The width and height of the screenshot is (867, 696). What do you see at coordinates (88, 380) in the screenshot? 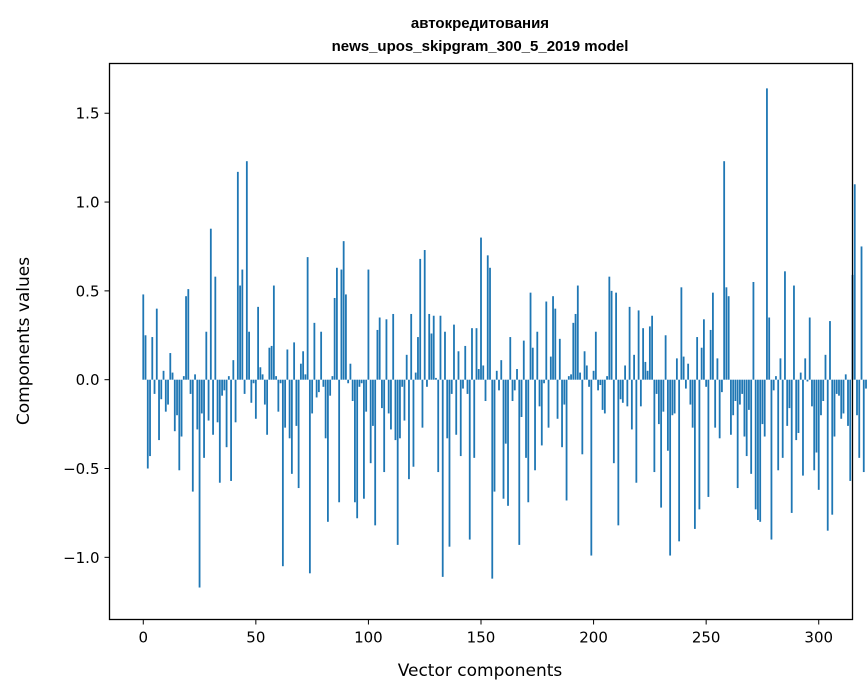
I see `y-tick-label: 0.0` at bounding box center [88, 380].